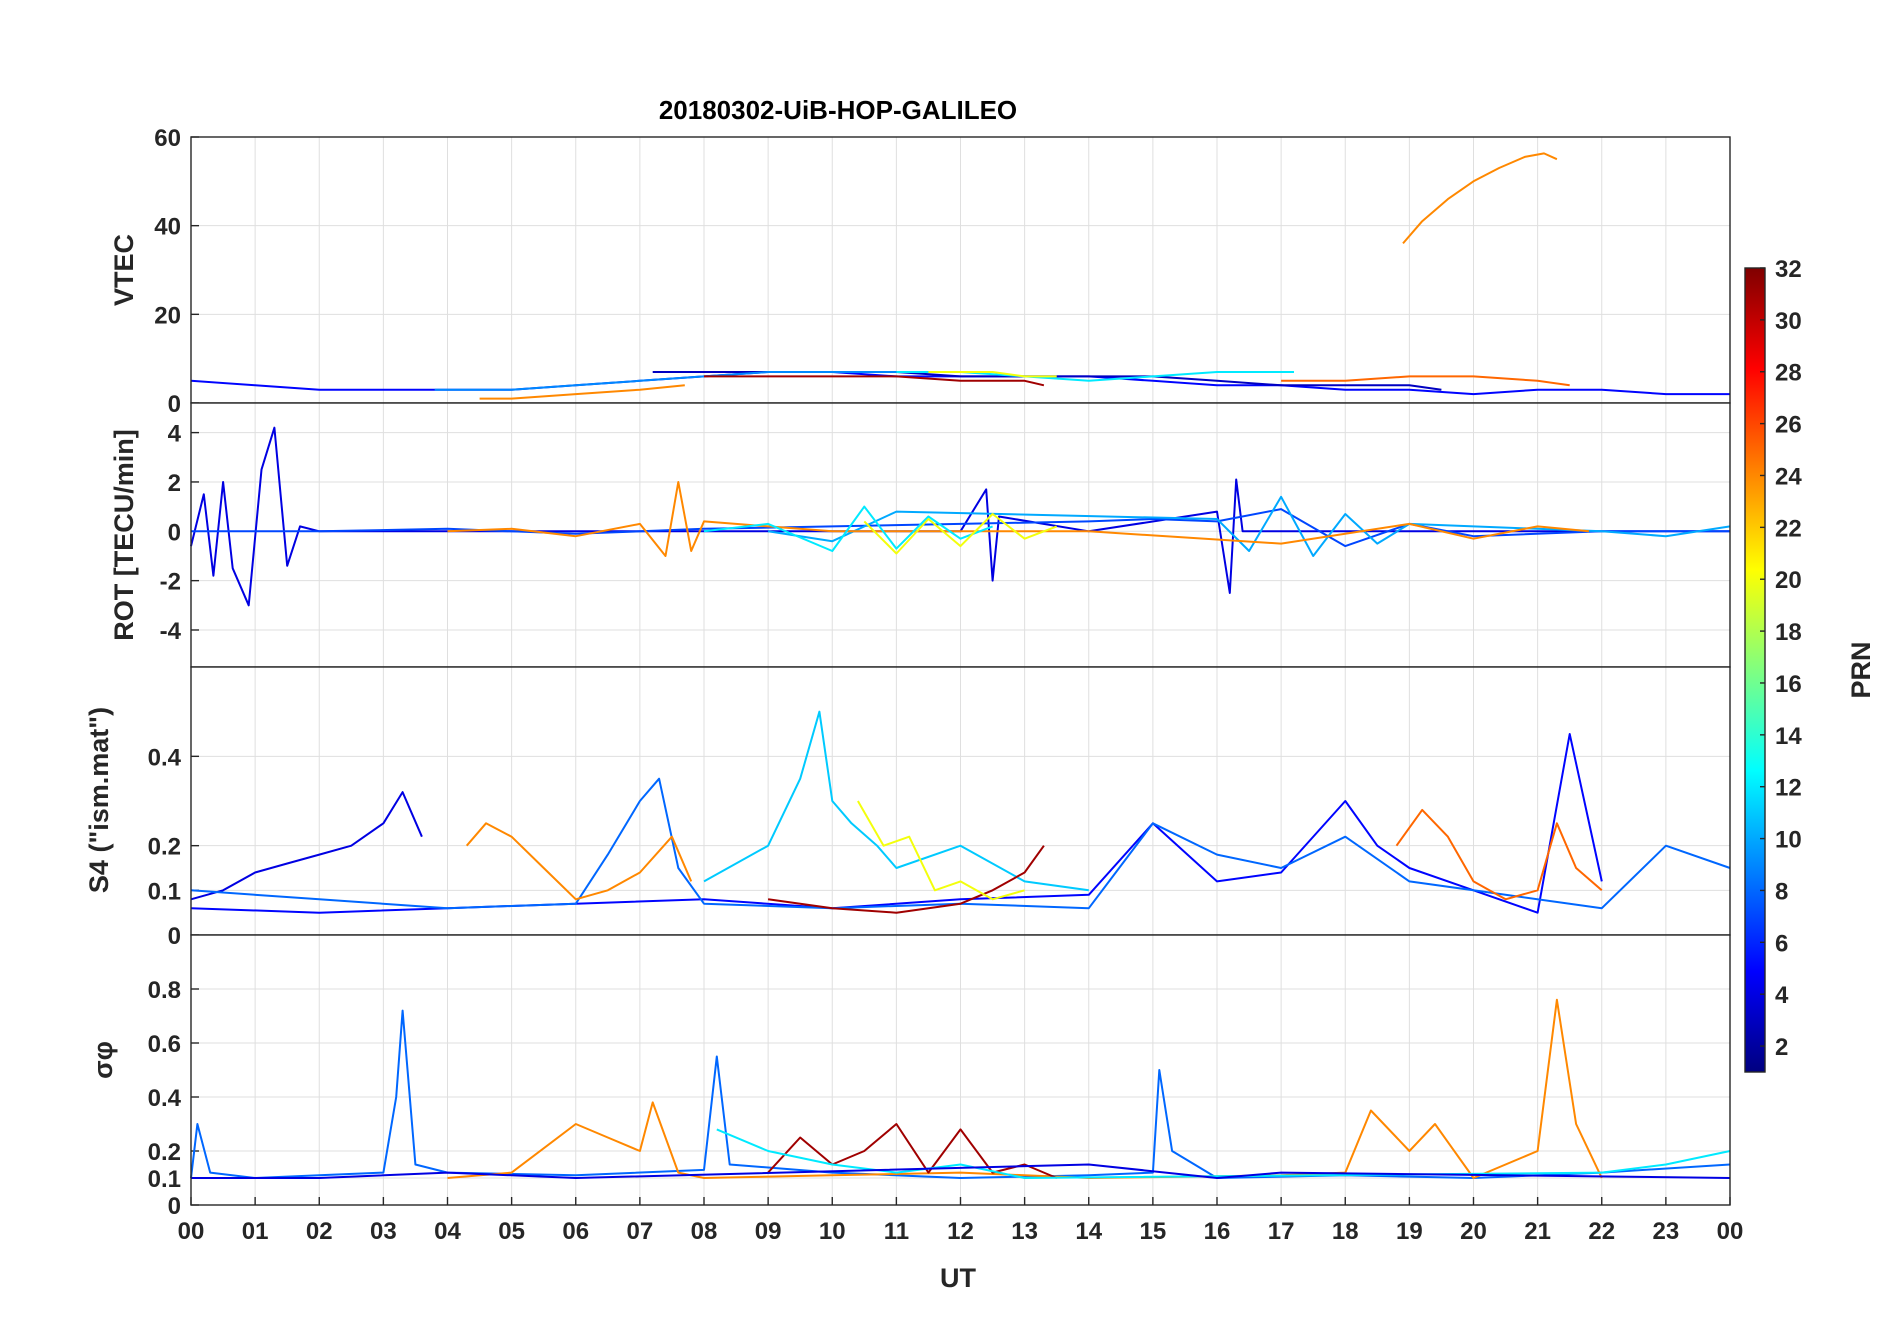 This screenshot has height=1330, width=1902. Describe the element at coordinates (255, 1231) in the screenshot. I see `x-tick-label: 01` at that location.